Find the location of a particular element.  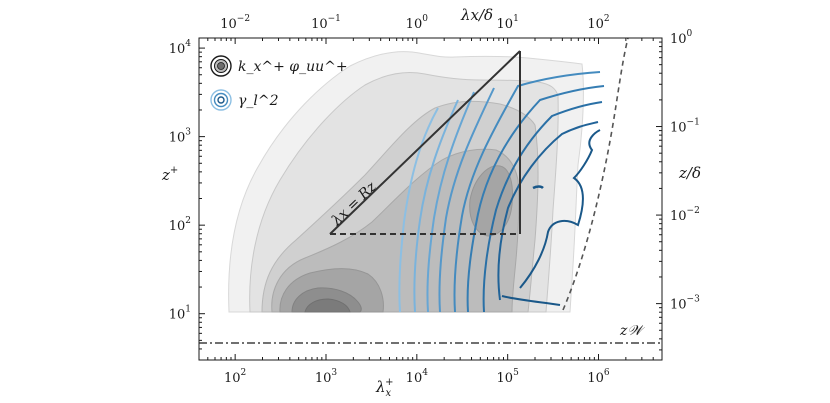

x-axis-title: λx+ is located at coordinates (384, 388).